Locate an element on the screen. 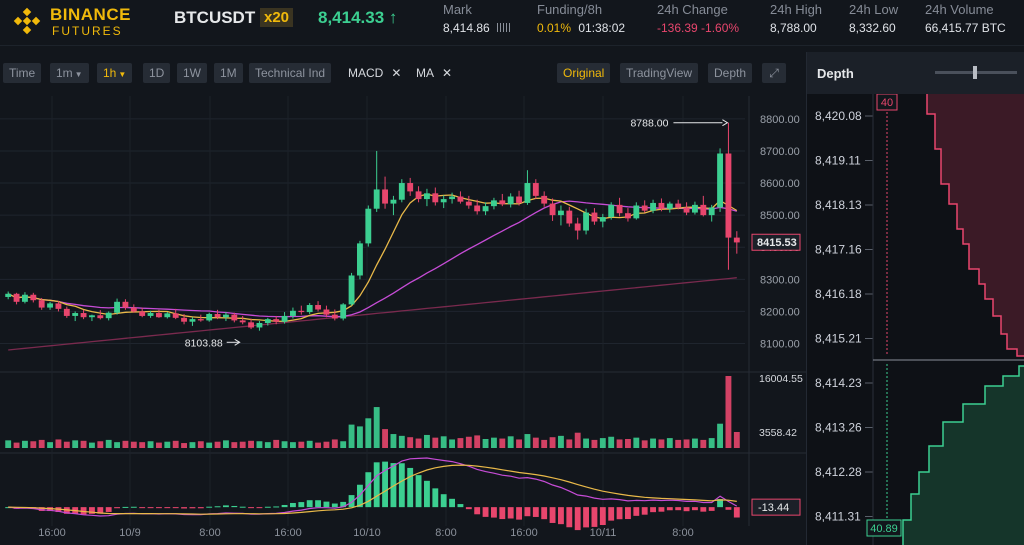  change-value: -136.39 -1.60% is located at coordinates (698, 28).